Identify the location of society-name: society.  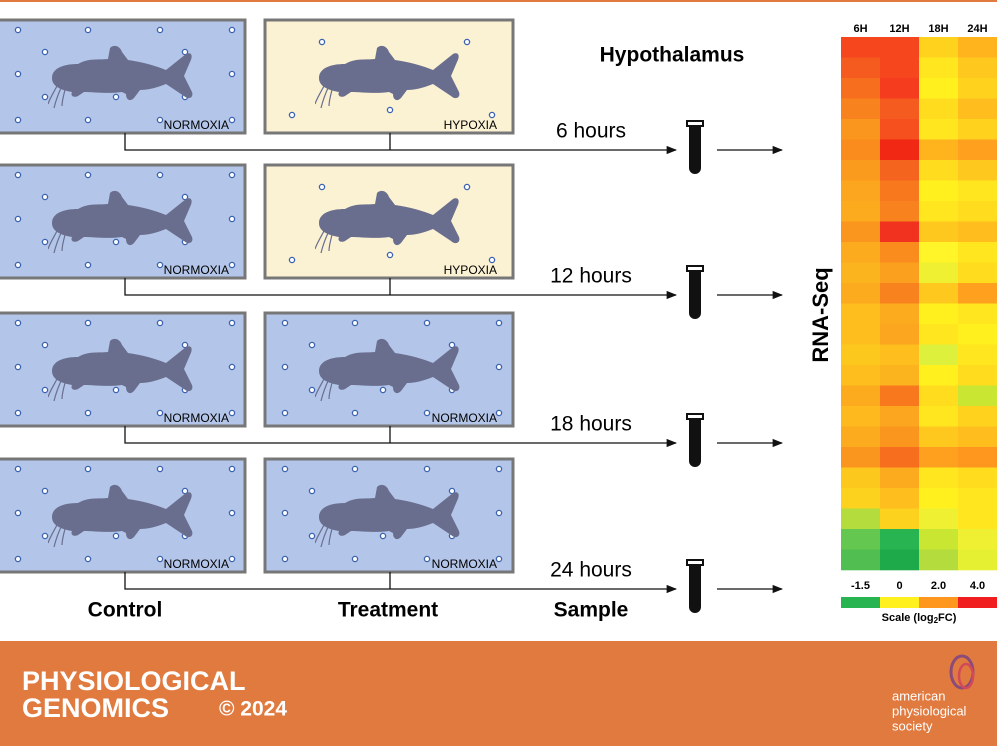
(912, 725).